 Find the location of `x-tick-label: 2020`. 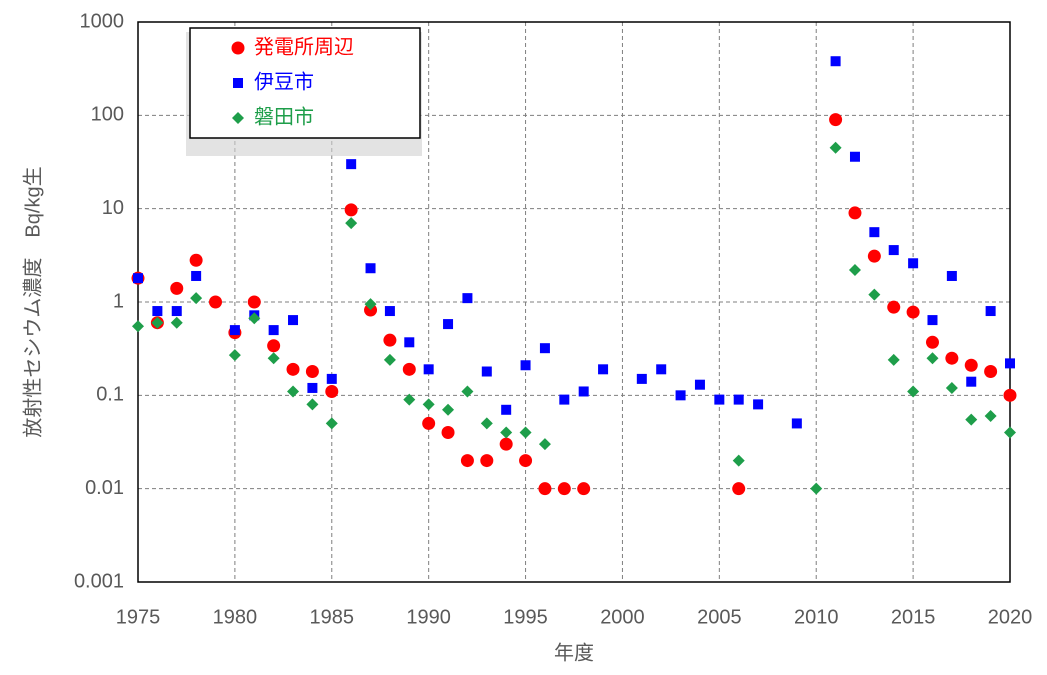

x-tick-label: 2020 is located at coordinates (1010, 617).